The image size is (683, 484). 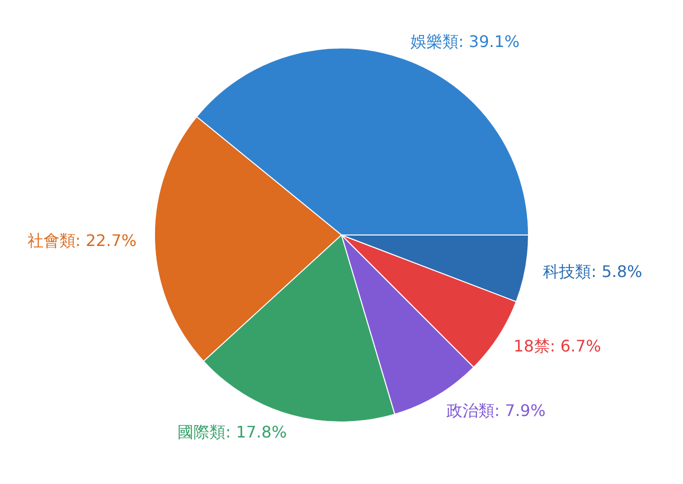 What do you see at coordinates (558, 346) in the screenshot?
I see `slice-label: 18禁: 6.7%` at bounding box center [558, 346].